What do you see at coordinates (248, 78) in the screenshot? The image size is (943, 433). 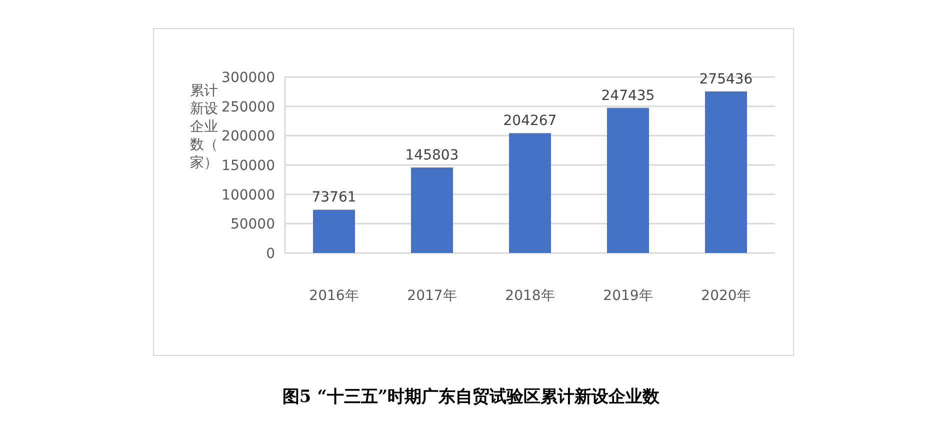 I see `y-tick-label: 300000` at bounding box center [248, 78].